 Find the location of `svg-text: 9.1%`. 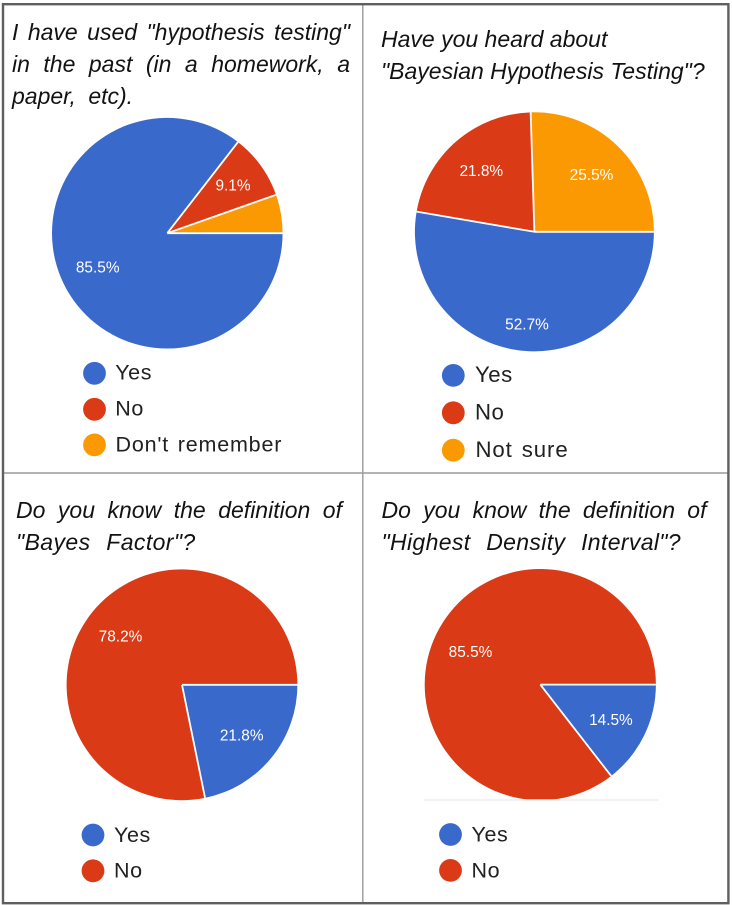

svg-text: 9.1% is located at coordinates (232, 186).